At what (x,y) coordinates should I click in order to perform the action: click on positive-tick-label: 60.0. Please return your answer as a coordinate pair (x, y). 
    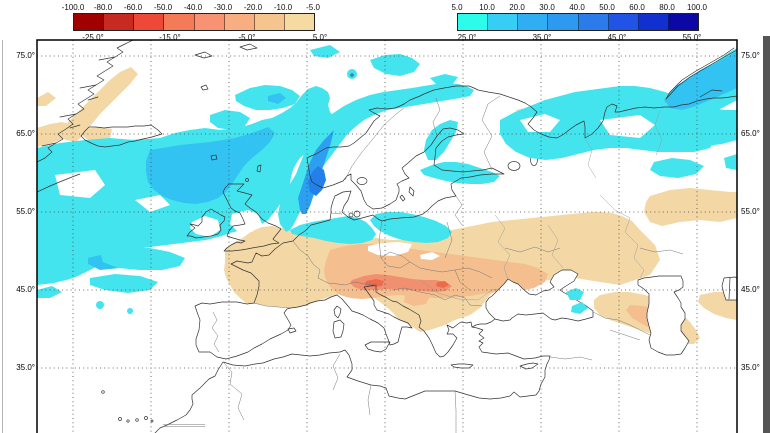
    Looking at the image, I should click on (637, 7).